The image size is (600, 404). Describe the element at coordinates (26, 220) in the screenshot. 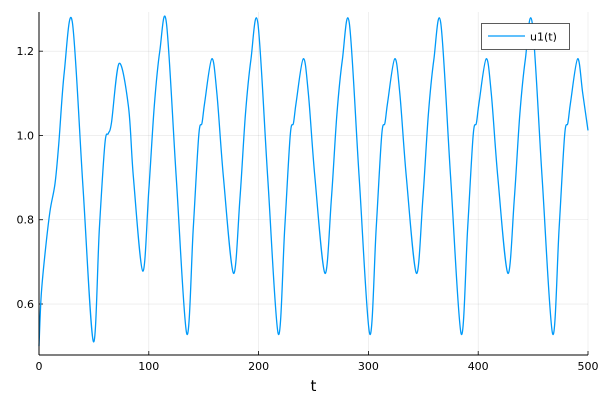

I see `y-tick-label: 0.8` at that location.